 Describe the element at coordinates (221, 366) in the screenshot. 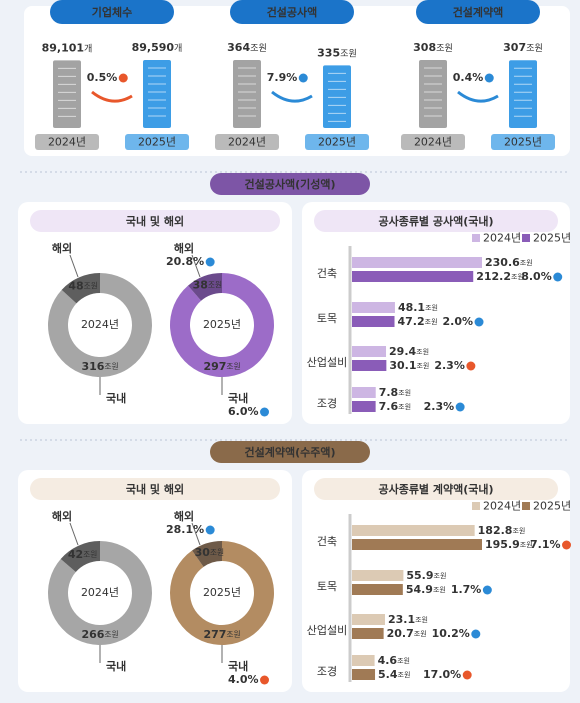

I see `domestic-value: 297조원` at that location.